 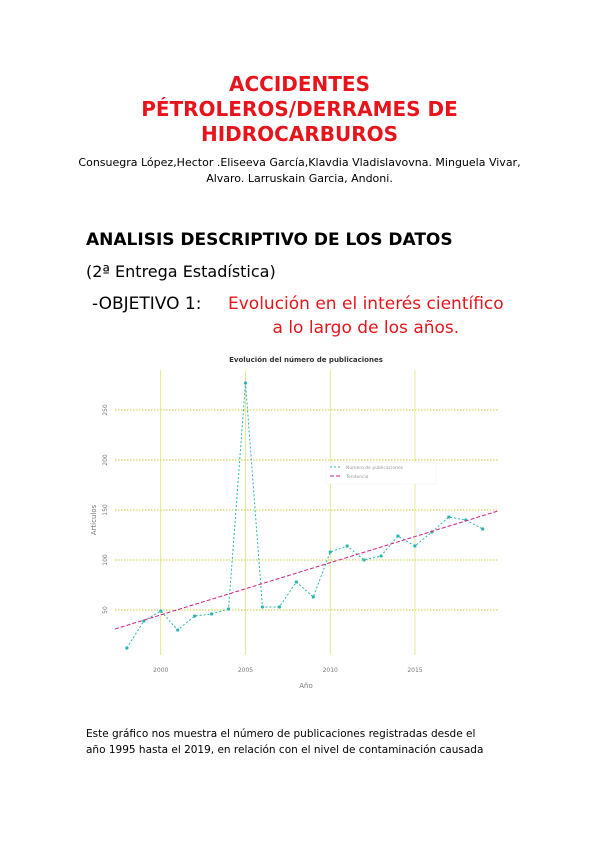 I want to click on x-tick-label: 2015, so click(x=414, y=670).